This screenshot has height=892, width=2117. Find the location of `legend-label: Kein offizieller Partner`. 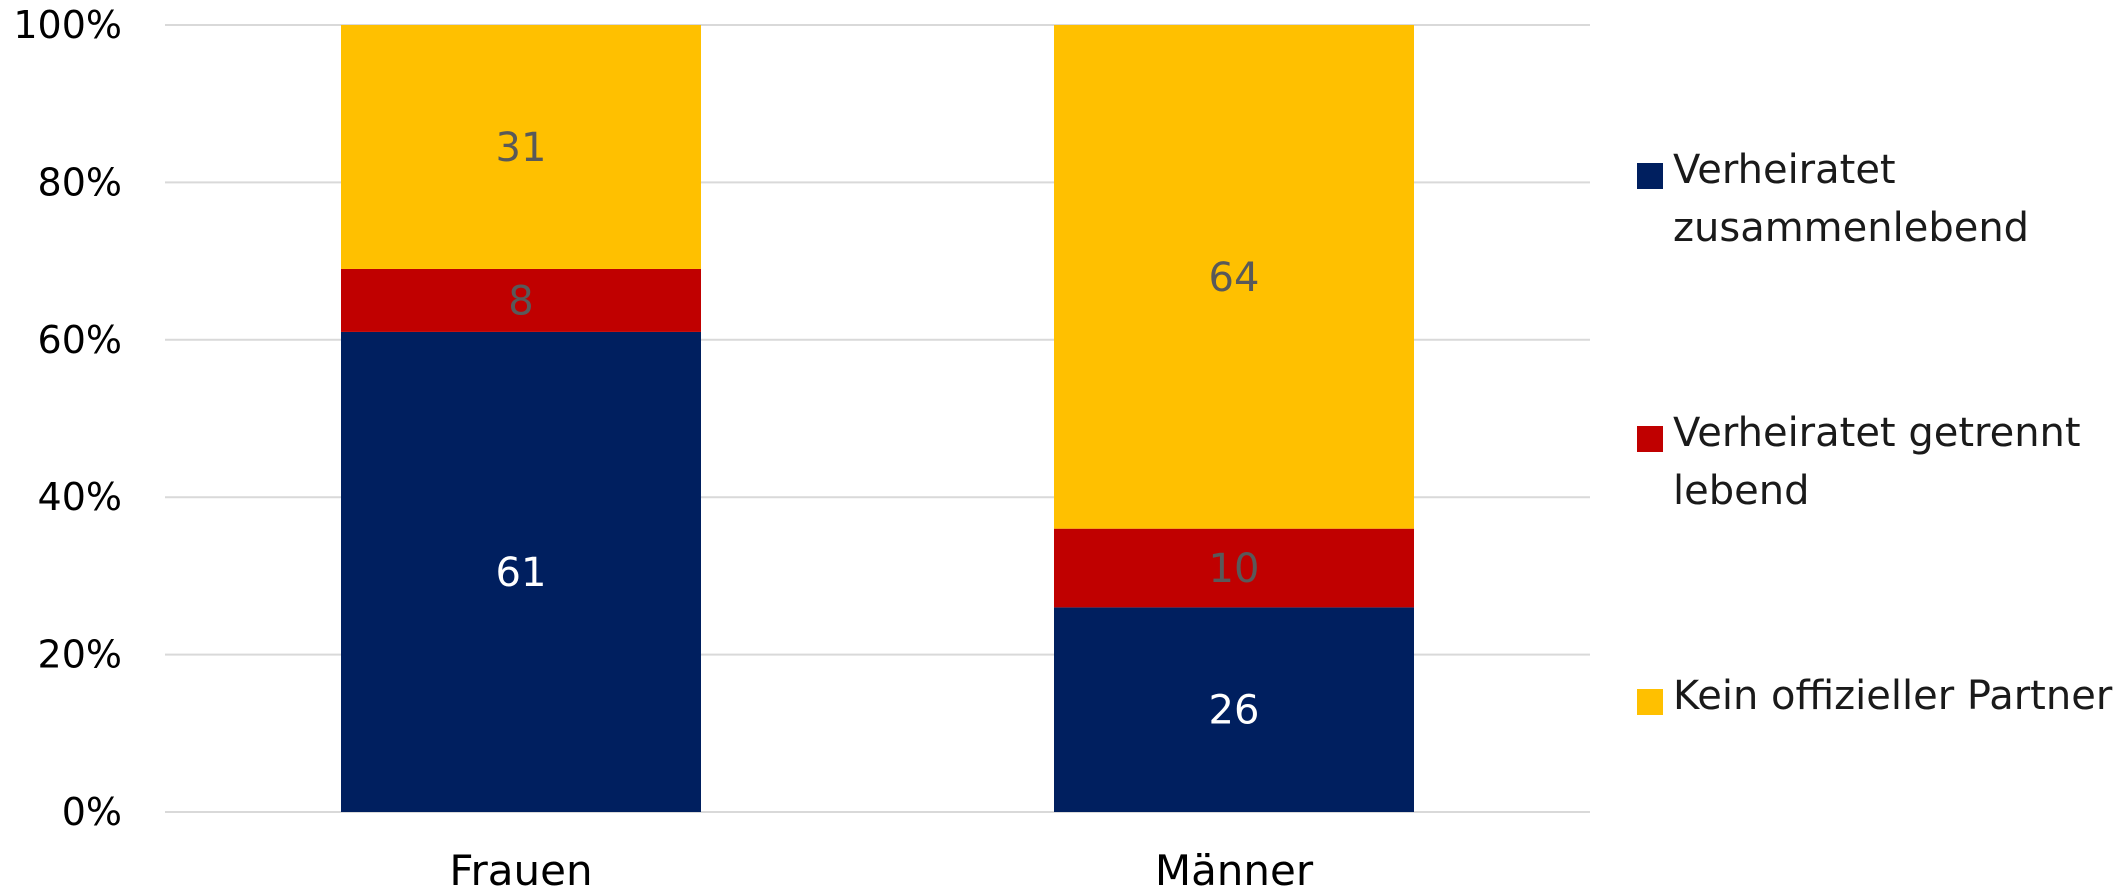

legend-label: Kein offizieller Partner is located at coordinates (1893, 696).